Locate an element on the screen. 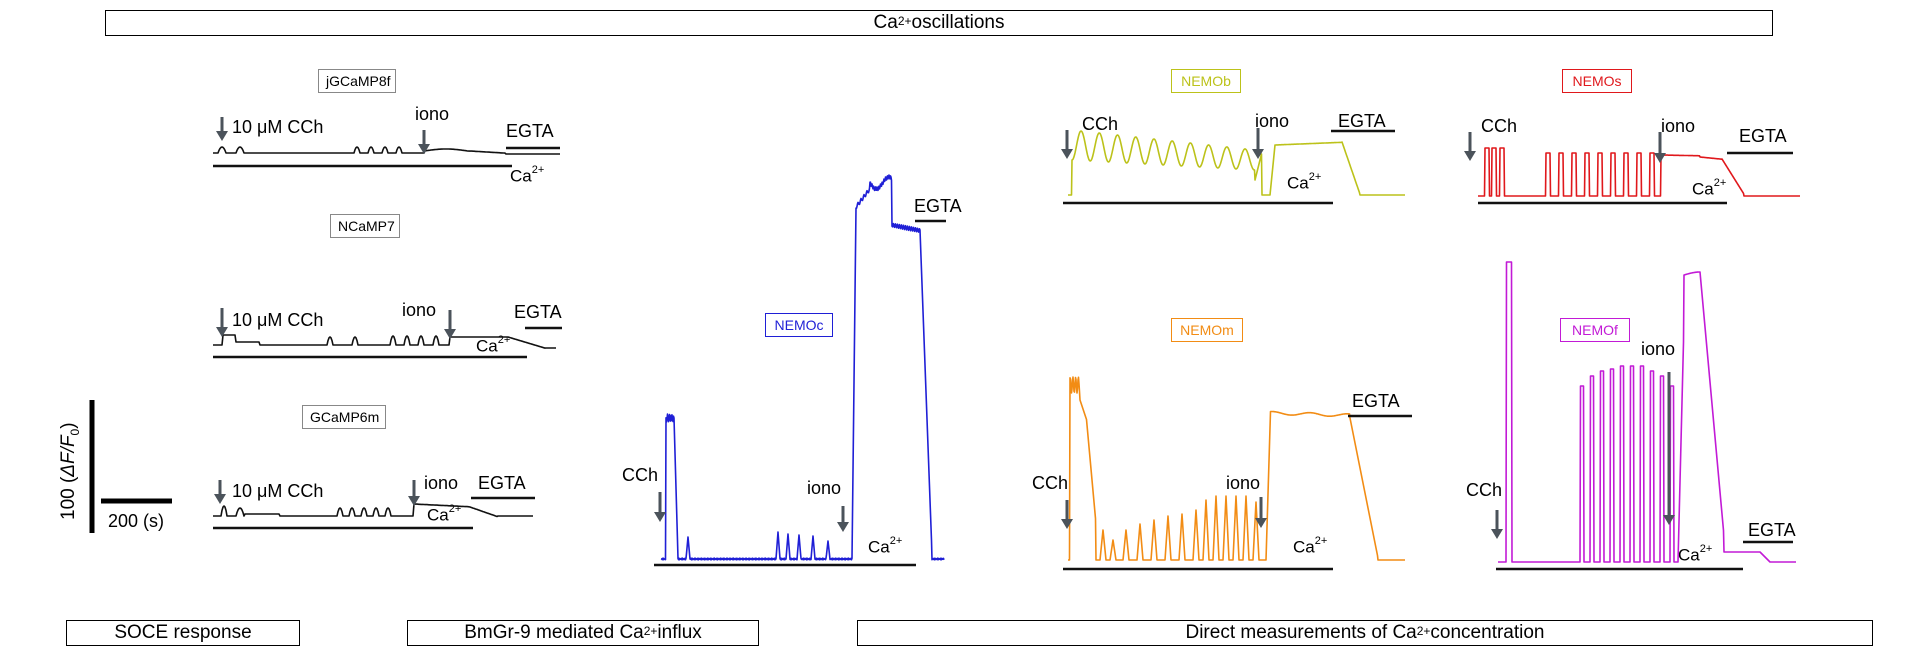 The image size is (1920, 663). nemom-iono-label: iono is located at coordinates (1243, 483).